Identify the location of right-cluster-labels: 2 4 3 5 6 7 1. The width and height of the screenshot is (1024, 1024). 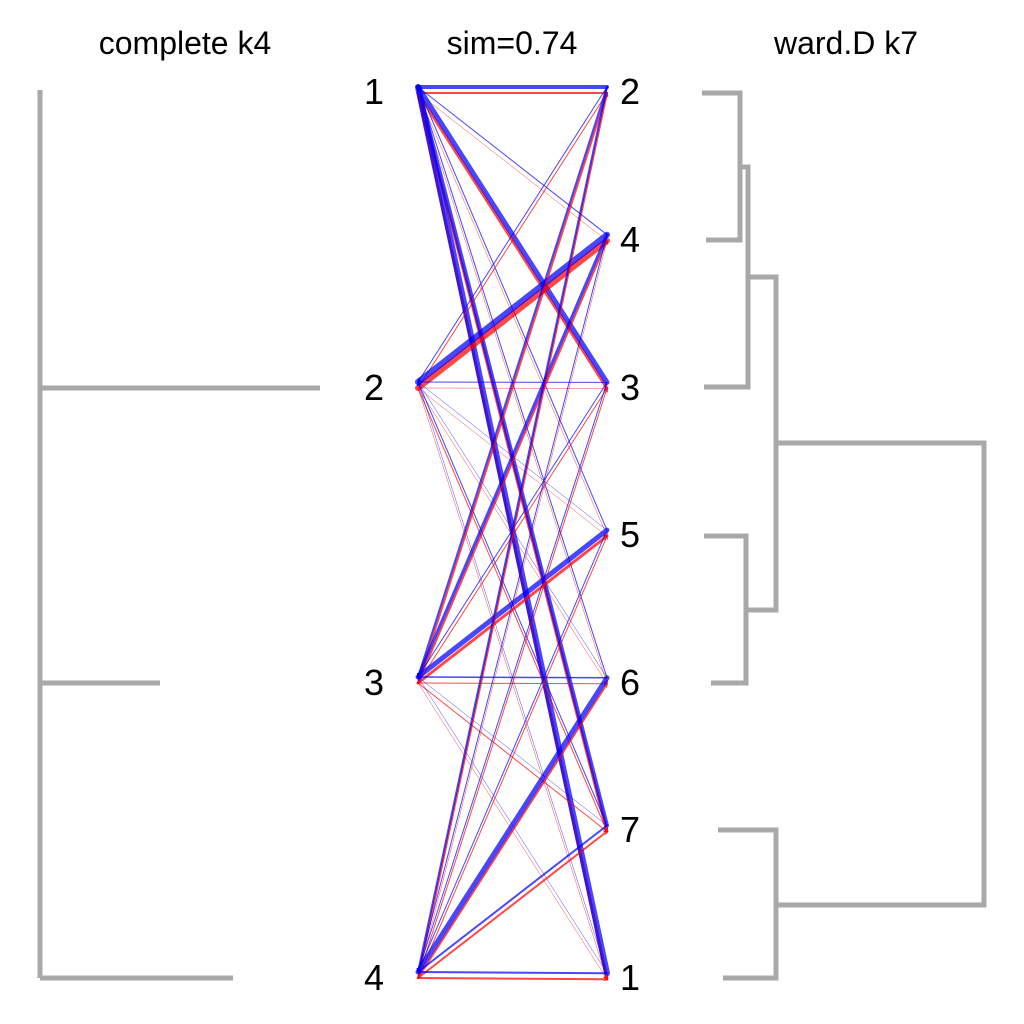
(630, 534).